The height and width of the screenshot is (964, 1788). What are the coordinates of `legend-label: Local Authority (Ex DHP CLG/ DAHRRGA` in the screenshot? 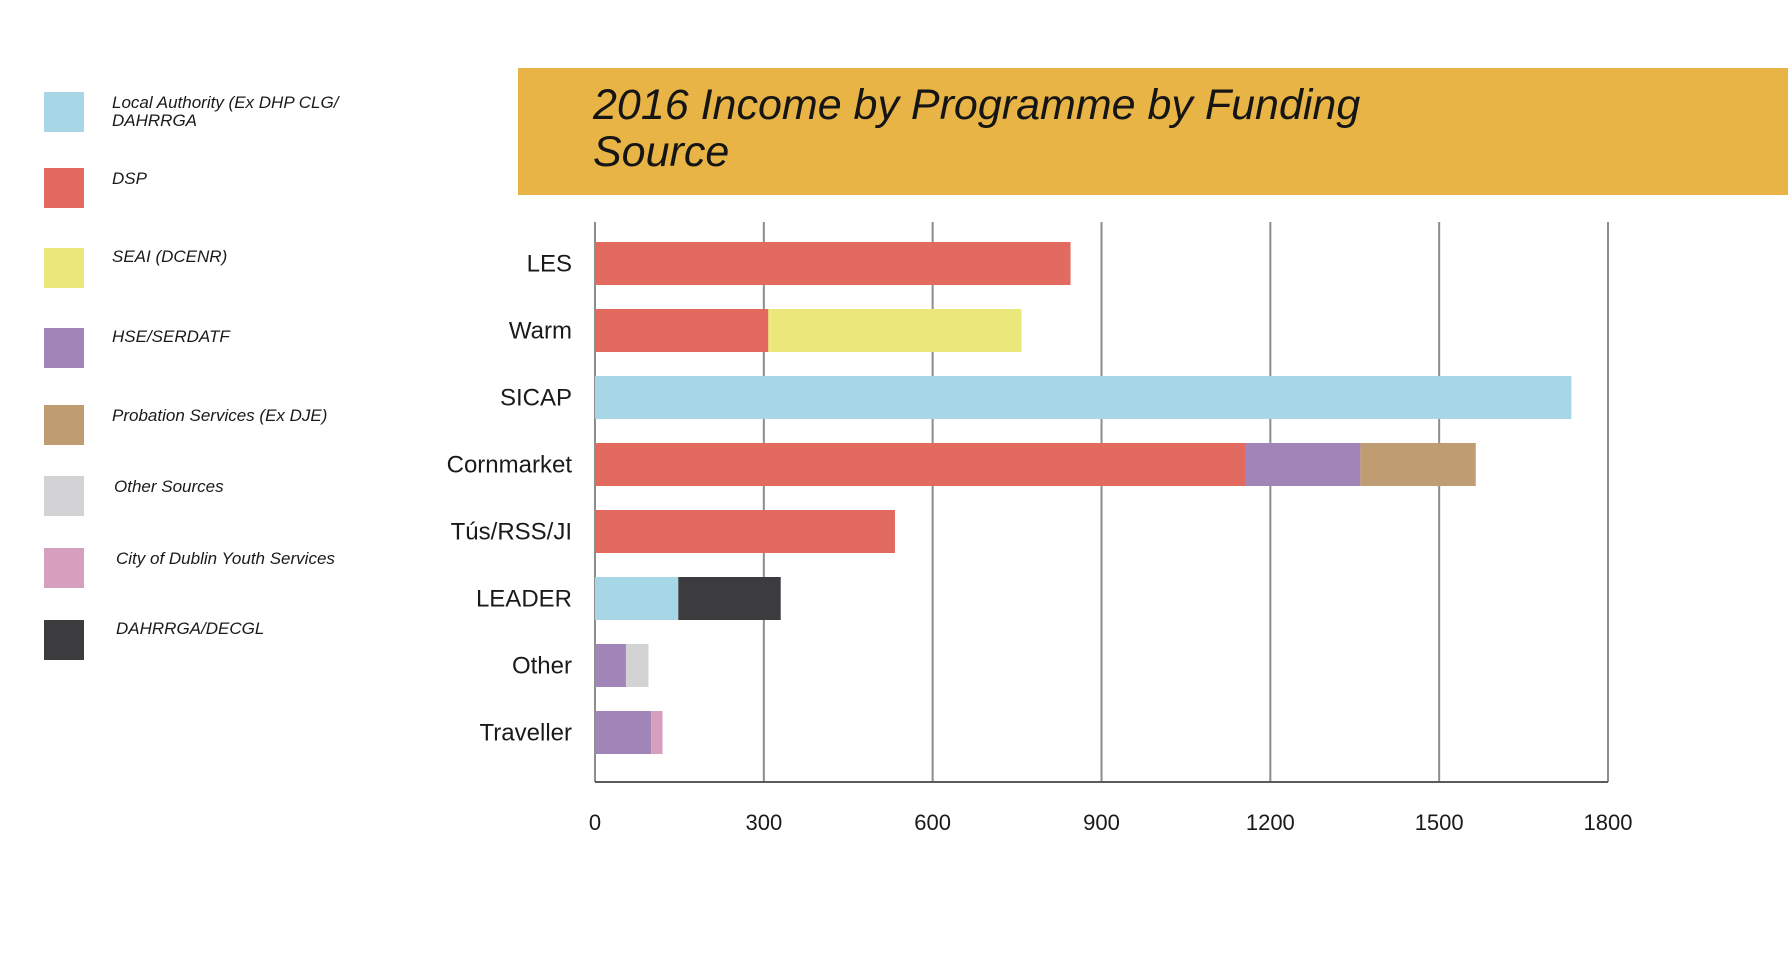 It's located at (225, 111).